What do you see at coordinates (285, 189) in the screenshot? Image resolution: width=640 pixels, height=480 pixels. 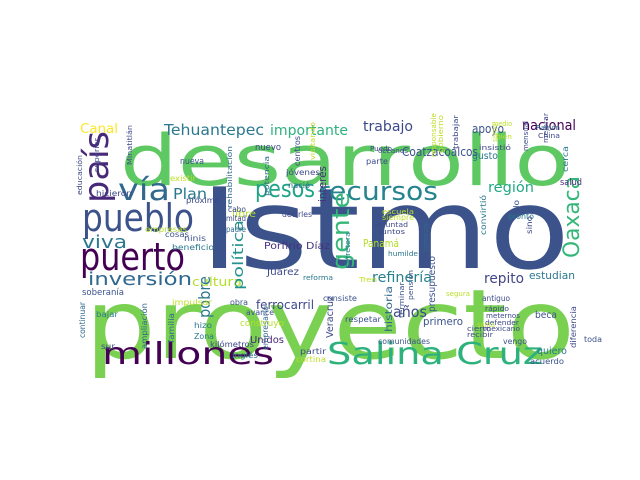 I see `word-cloud-word: pesos` at bounding box center [285, 189].